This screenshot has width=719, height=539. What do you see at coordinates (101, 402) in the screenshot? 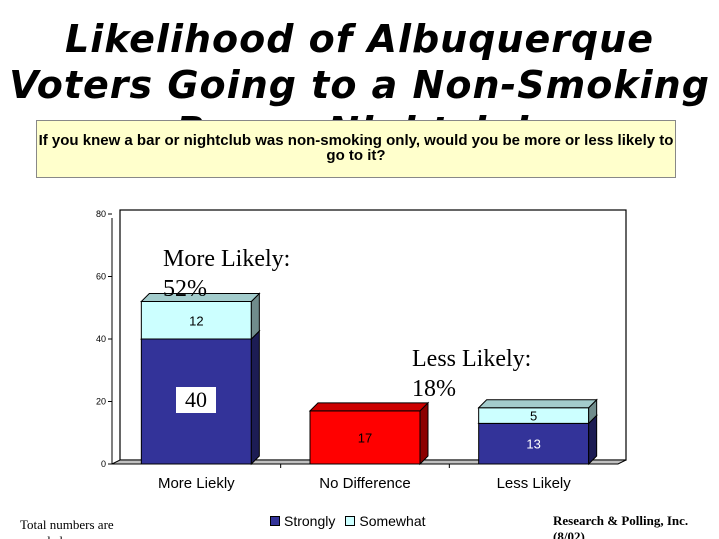
I see `y-tick-label: 20` at bounding box center [101, 402].